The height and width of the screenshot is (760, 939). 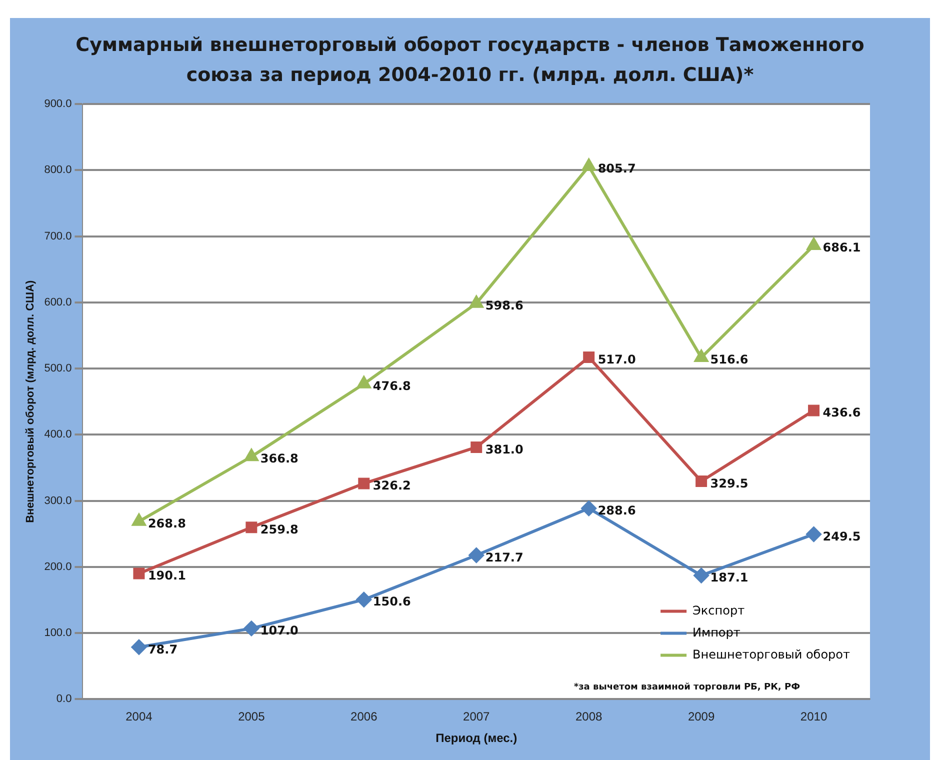 I want to click on y-axis-title: Внешнеторговый оборот (млрд. долл. США), so click(x=30, y=401).